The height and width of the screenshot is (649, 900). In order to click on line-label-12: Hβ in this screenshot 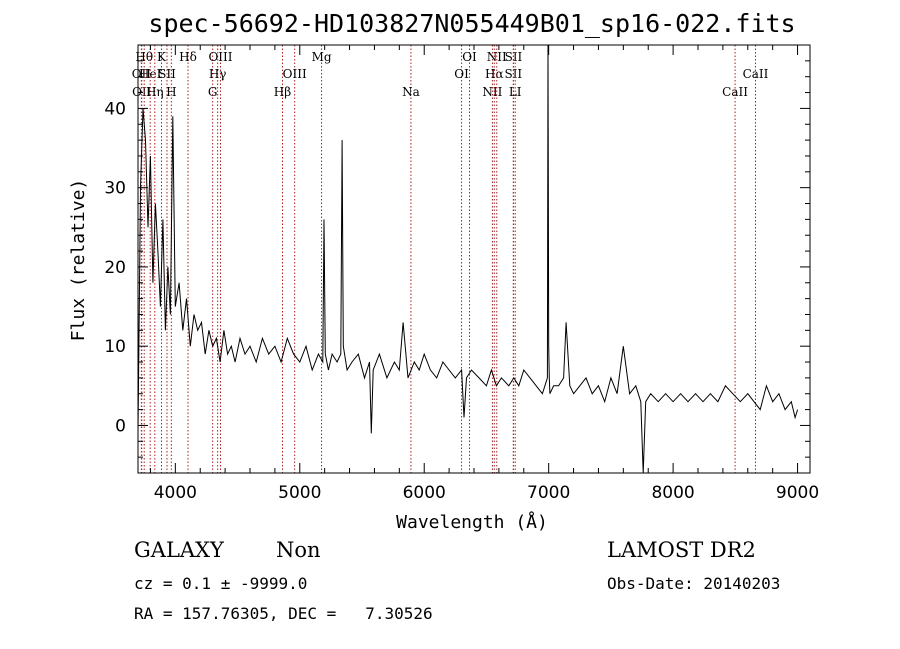, I will do `click(282, 92)`.